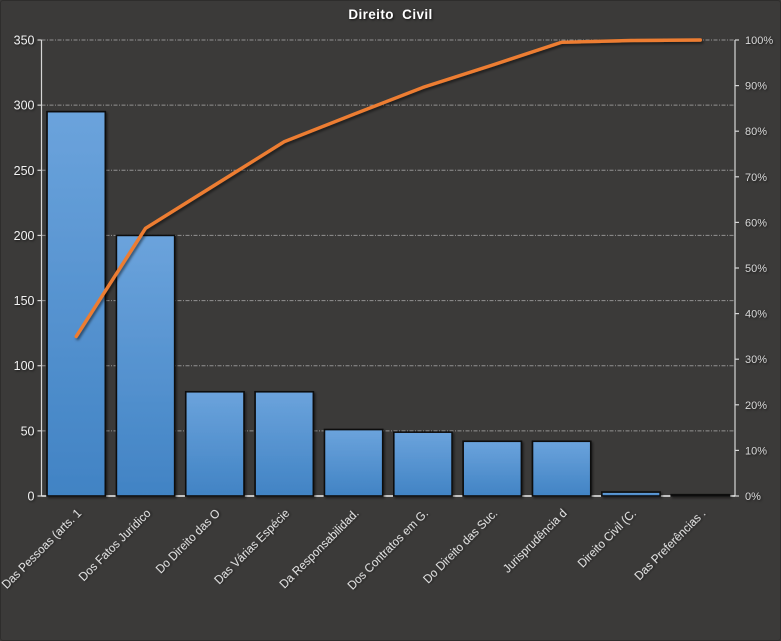 This screenshot has width=781, height=641. What do you see at coordinates (24, 301) in the screenshot?
I see `left-axis-label: 150` at bounding box center [24, 301].